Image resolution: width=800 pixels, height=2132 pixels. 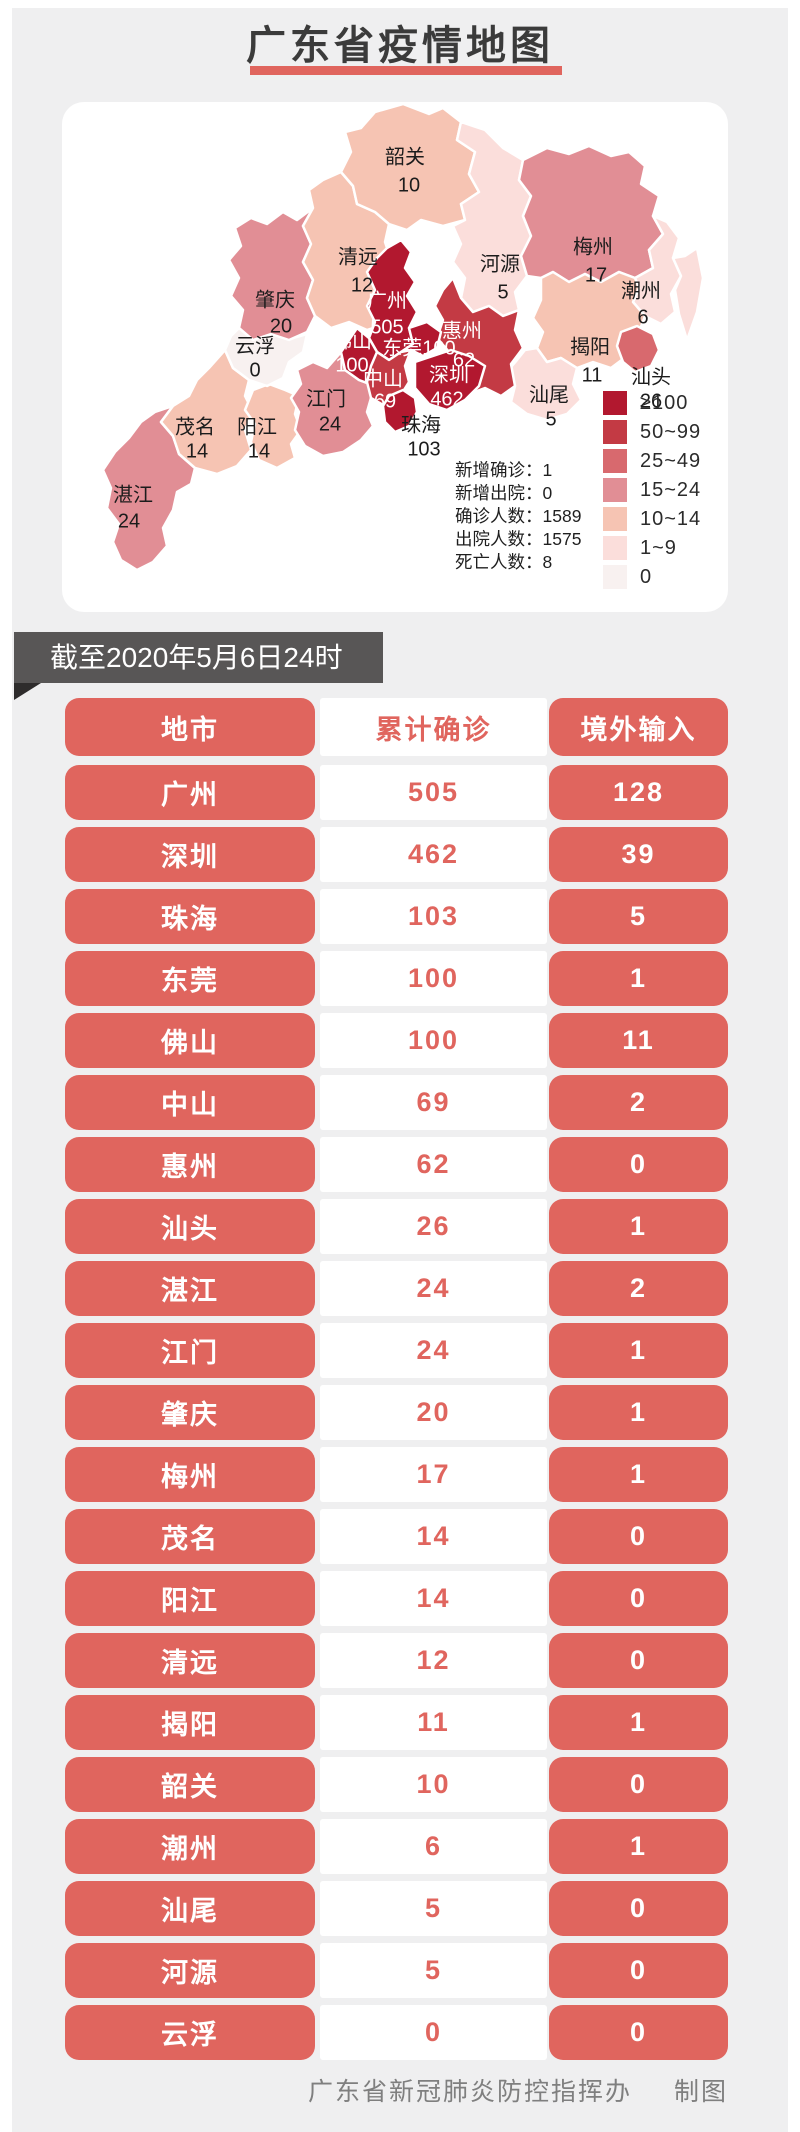 What do you see at coordinates (396, 1164) in the screenshot?
I see `table-row: 惠州 62 0` at bounding box center [396, 1164].